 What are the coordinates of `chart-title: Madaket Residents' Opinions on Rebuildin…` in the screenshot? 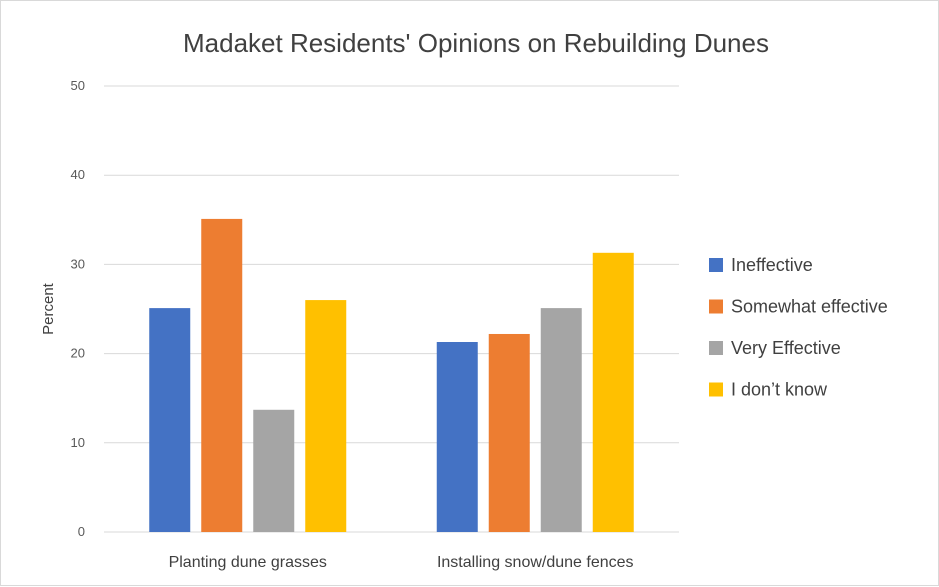 It's located at (476, 43).